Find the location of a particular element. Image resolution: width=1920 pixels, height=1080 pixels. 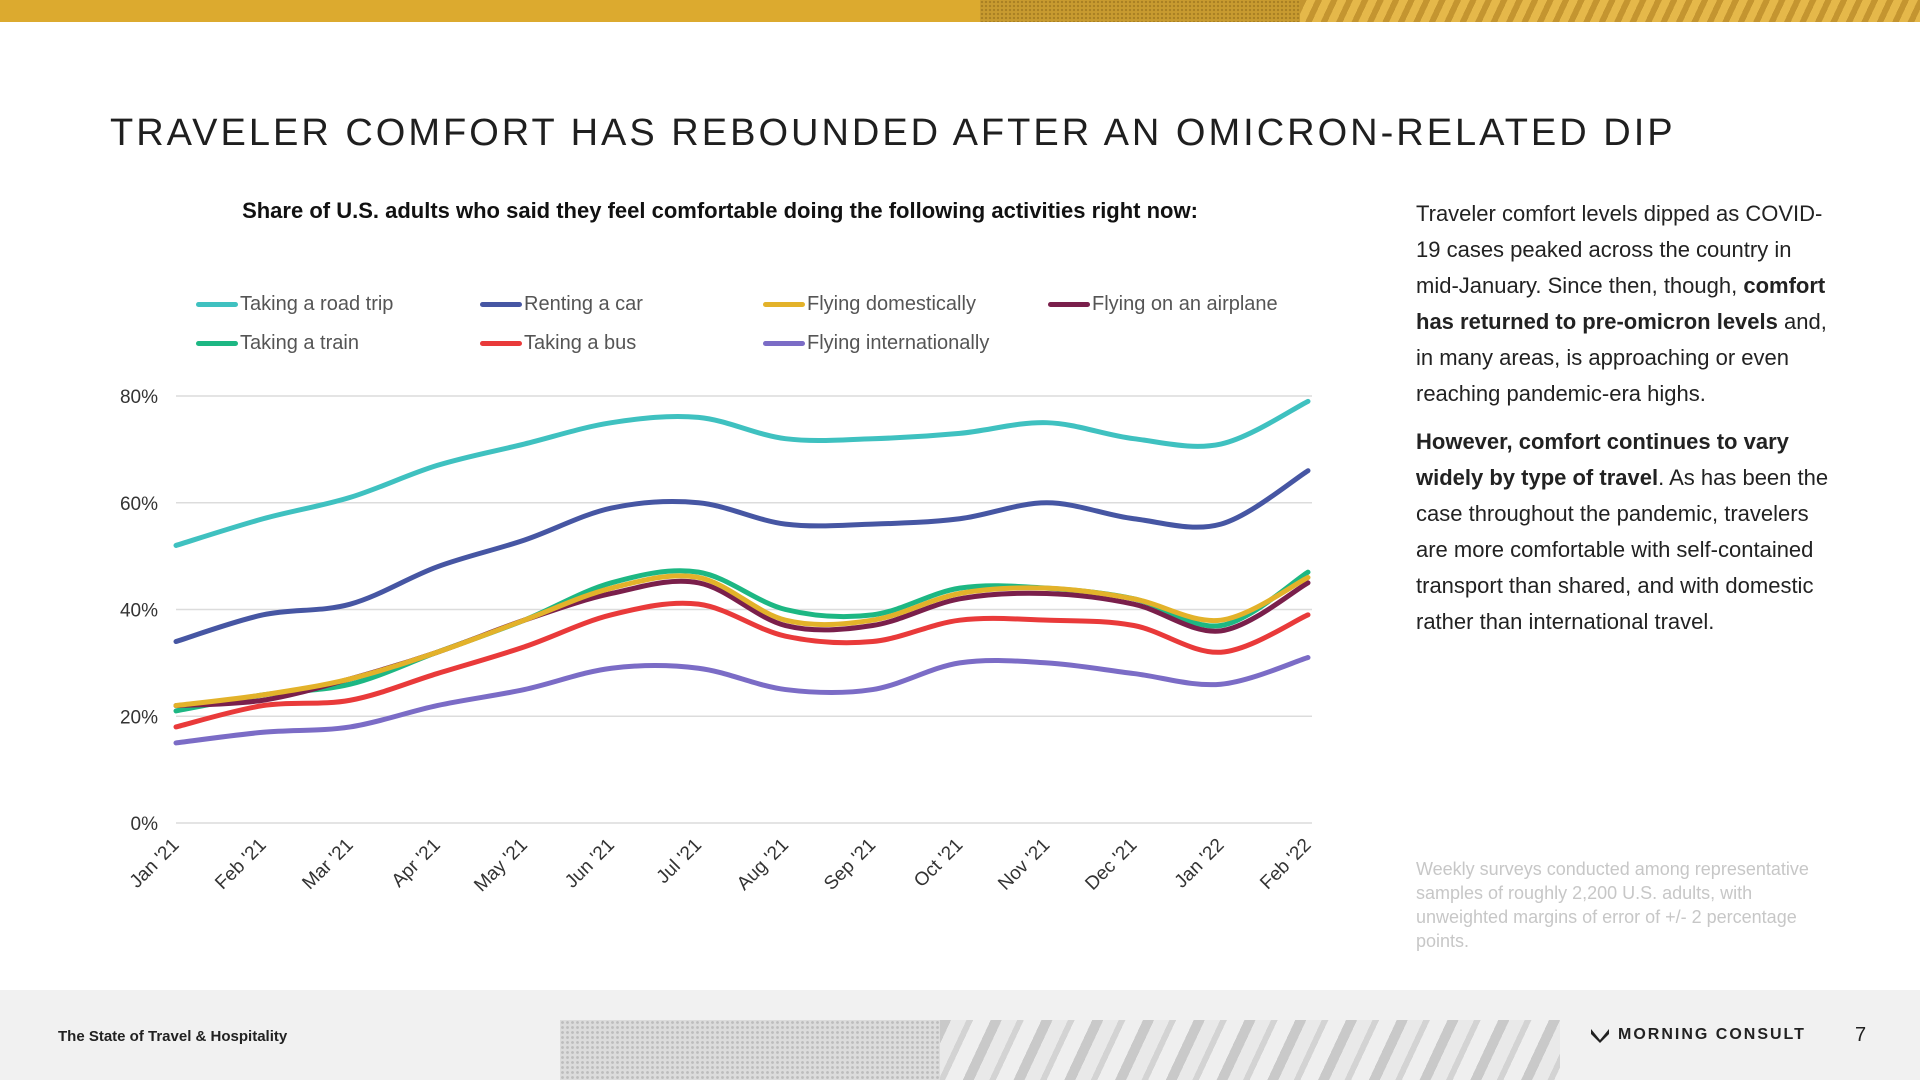

footer-stripe-pattern is located at coordinates (1250, 1050).